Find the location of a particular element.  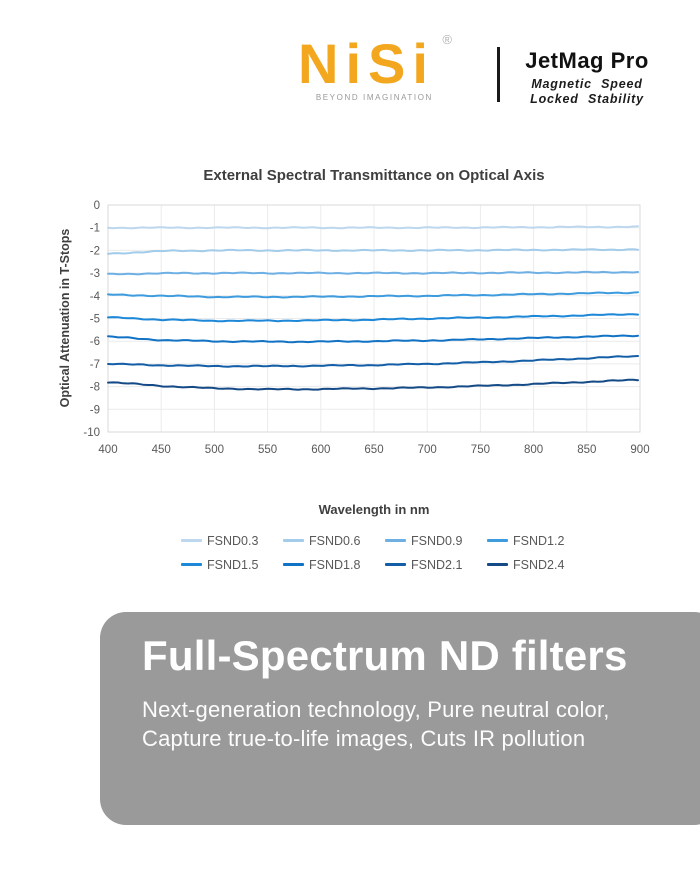

legend-item: FSND0.9 is located at coordinates (436, 540).